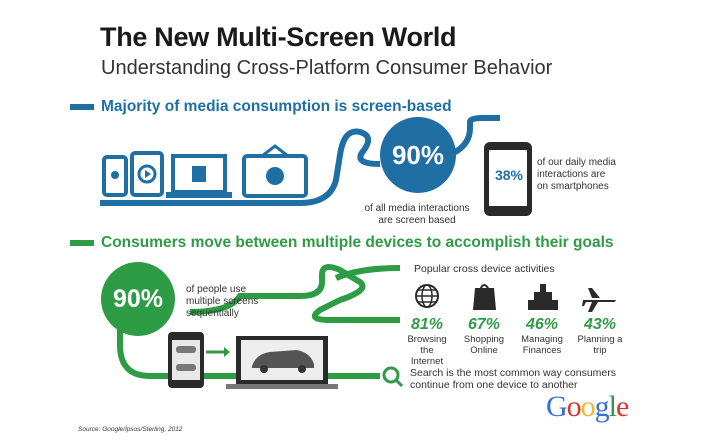 Image resolution: width=721 pixels, height=441 pixels. What do you see at coordinates (542, 339) in the screenshot?
I see `activity-label-line1: Managing` at bounding box center [542, 339].